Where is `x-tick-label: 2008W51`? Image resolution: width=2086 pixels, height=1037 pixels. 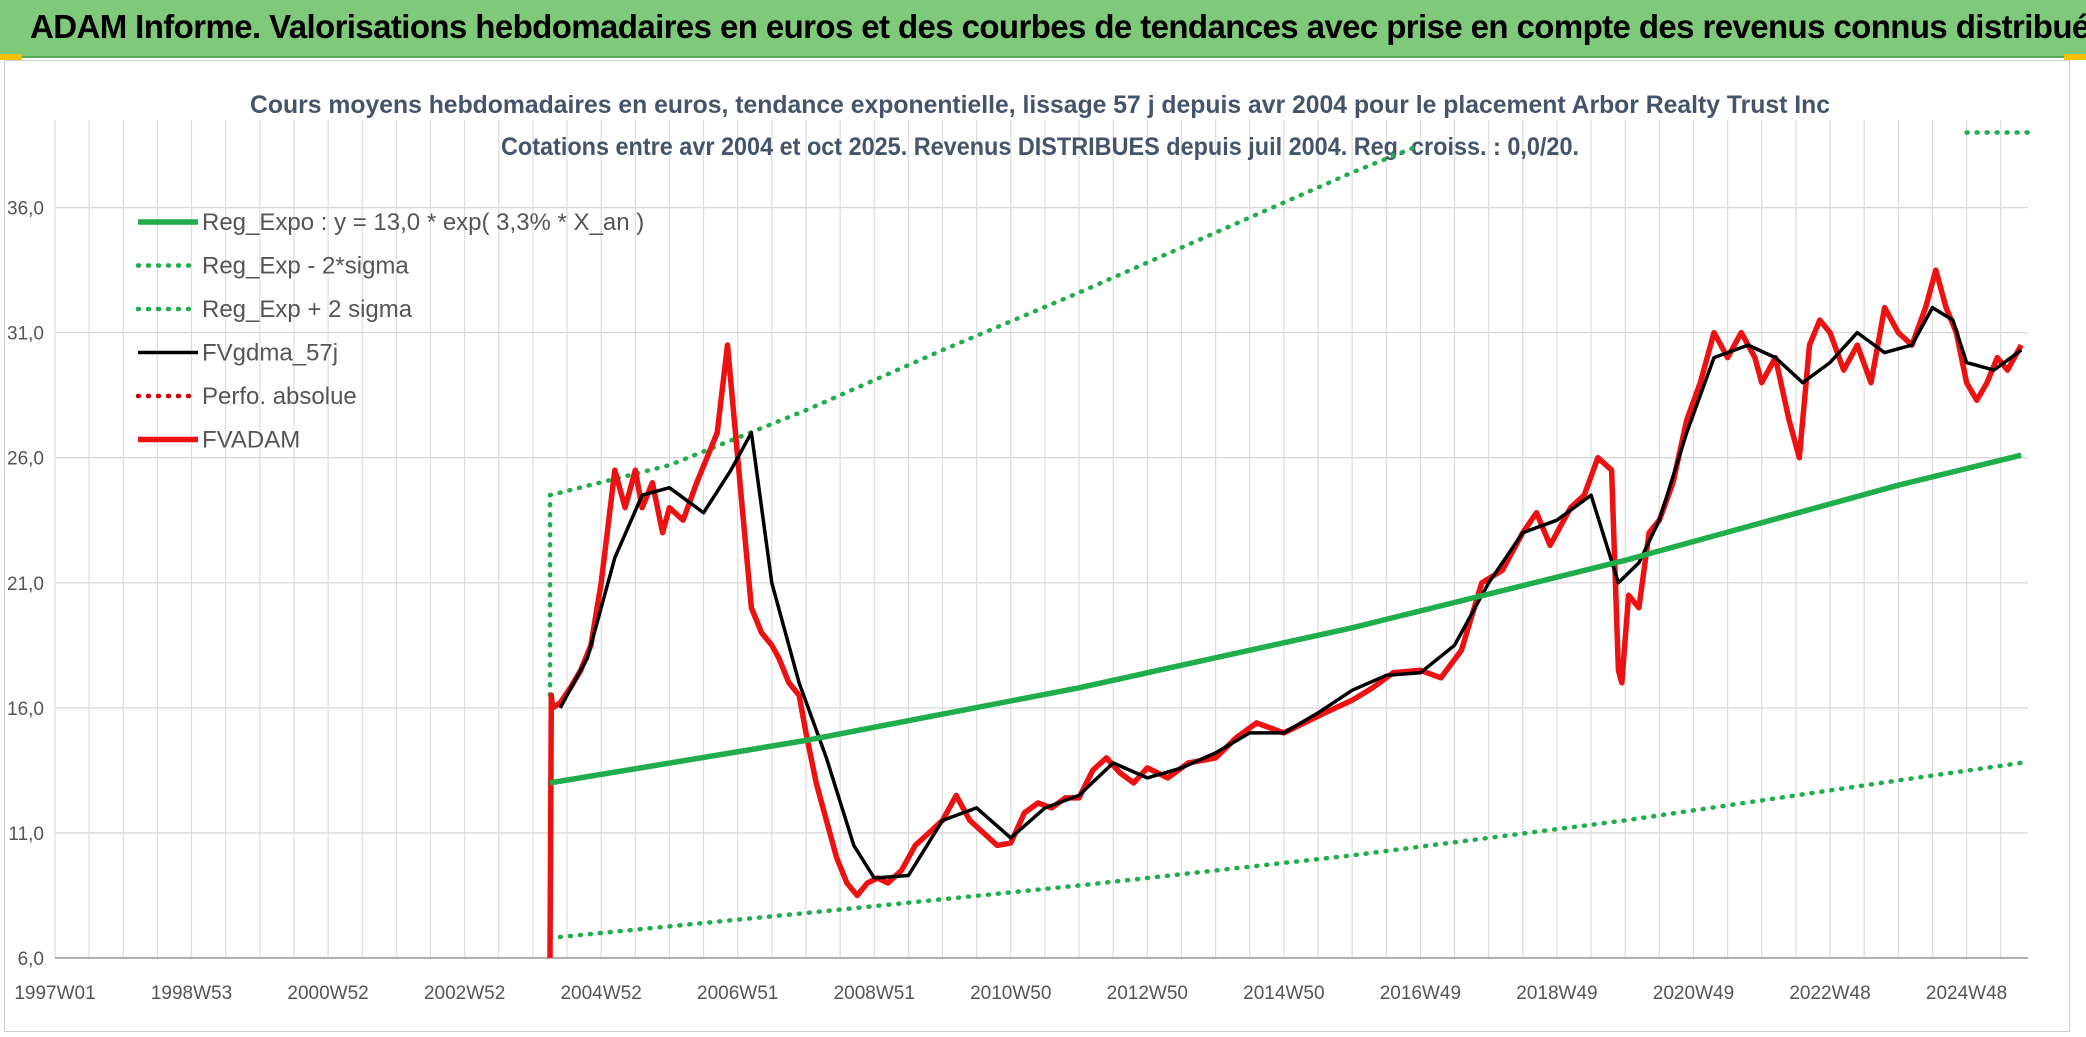 x-tick-label: 2008W51 is located at coordinates (874, 993).